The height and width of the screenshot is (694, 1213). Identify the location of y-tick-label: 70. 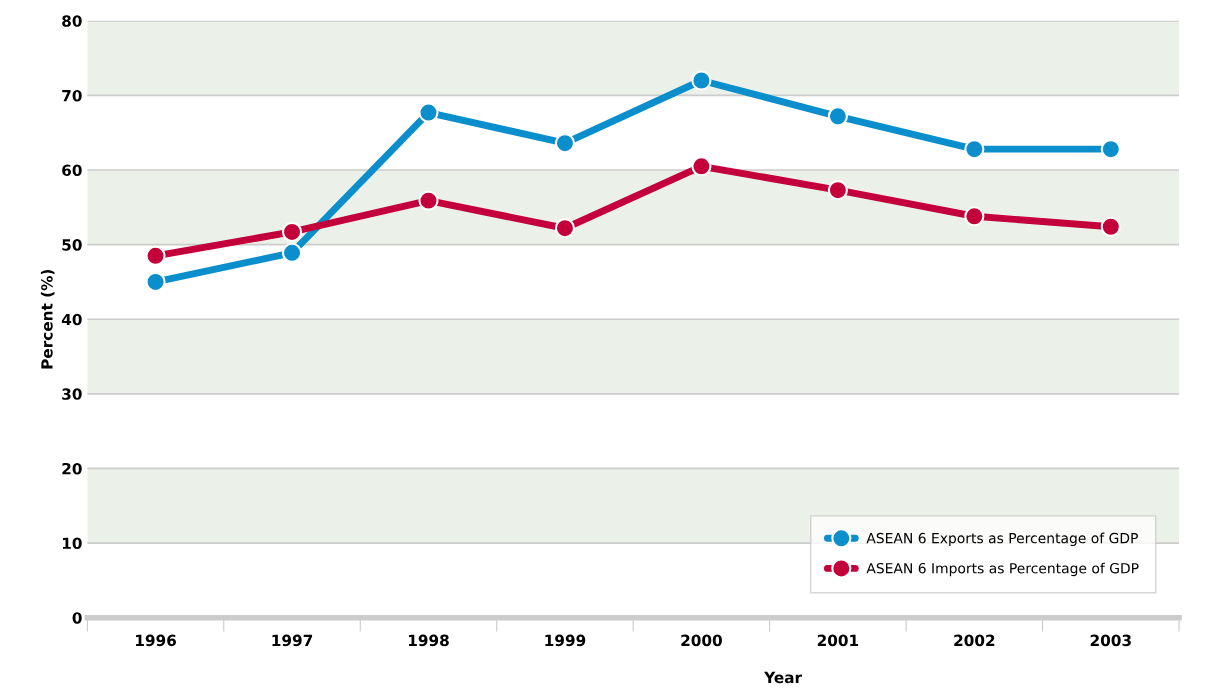
(72, 95).